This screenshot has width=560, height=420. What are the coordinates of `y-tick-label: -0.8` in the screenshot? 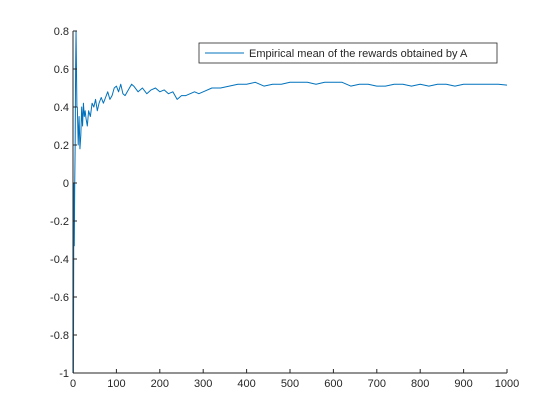 It's located at (59, 336).